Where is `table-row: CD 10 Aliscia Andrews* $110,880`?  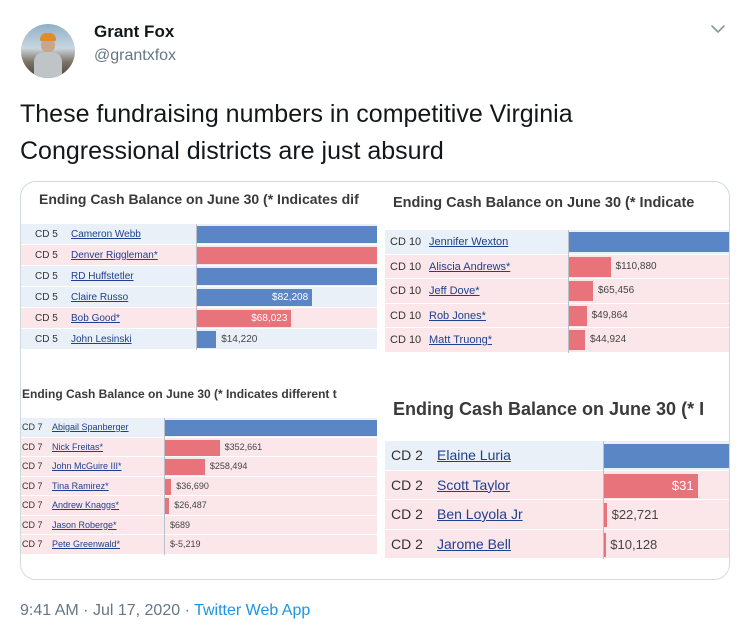
table-row: CD 10 Aliscia Andrews* $110,880 is located at coordinates (557, 266).